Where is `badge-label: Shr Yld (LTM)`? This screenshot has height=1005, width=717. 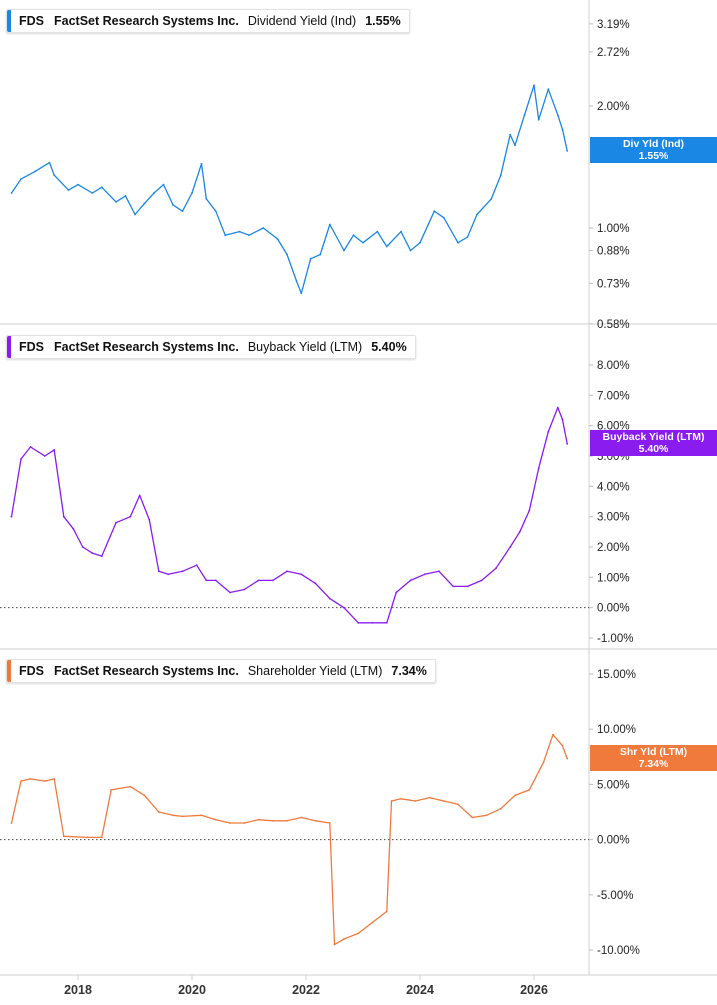 badge-label: Shr Yld (LTM) is located at coordinates (653, 752).